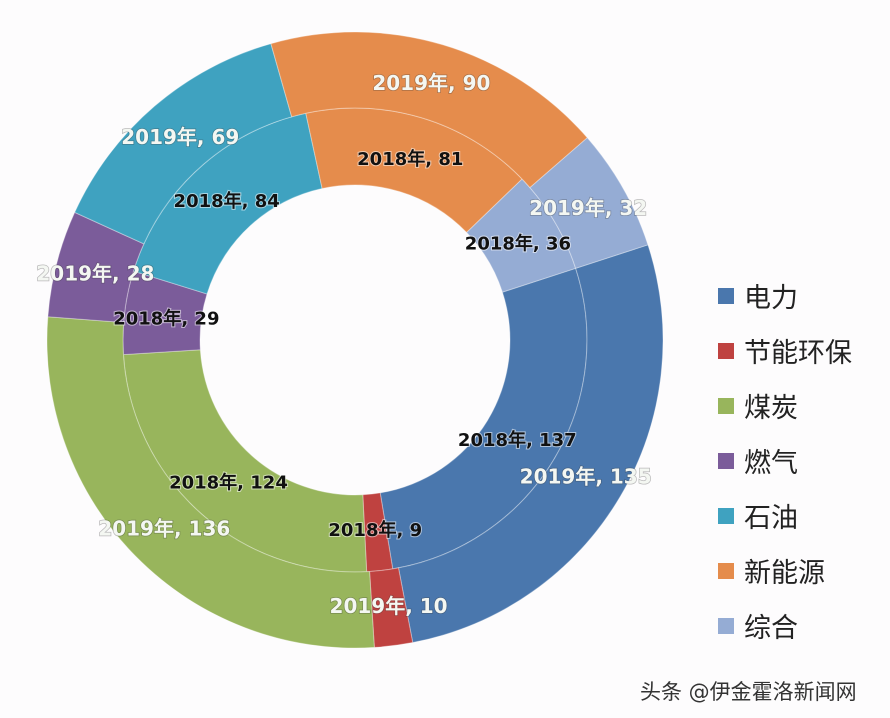  Describe the element at coordinates (771, 463) in the screenshot. I see `legend-label: 燃气` at that location.